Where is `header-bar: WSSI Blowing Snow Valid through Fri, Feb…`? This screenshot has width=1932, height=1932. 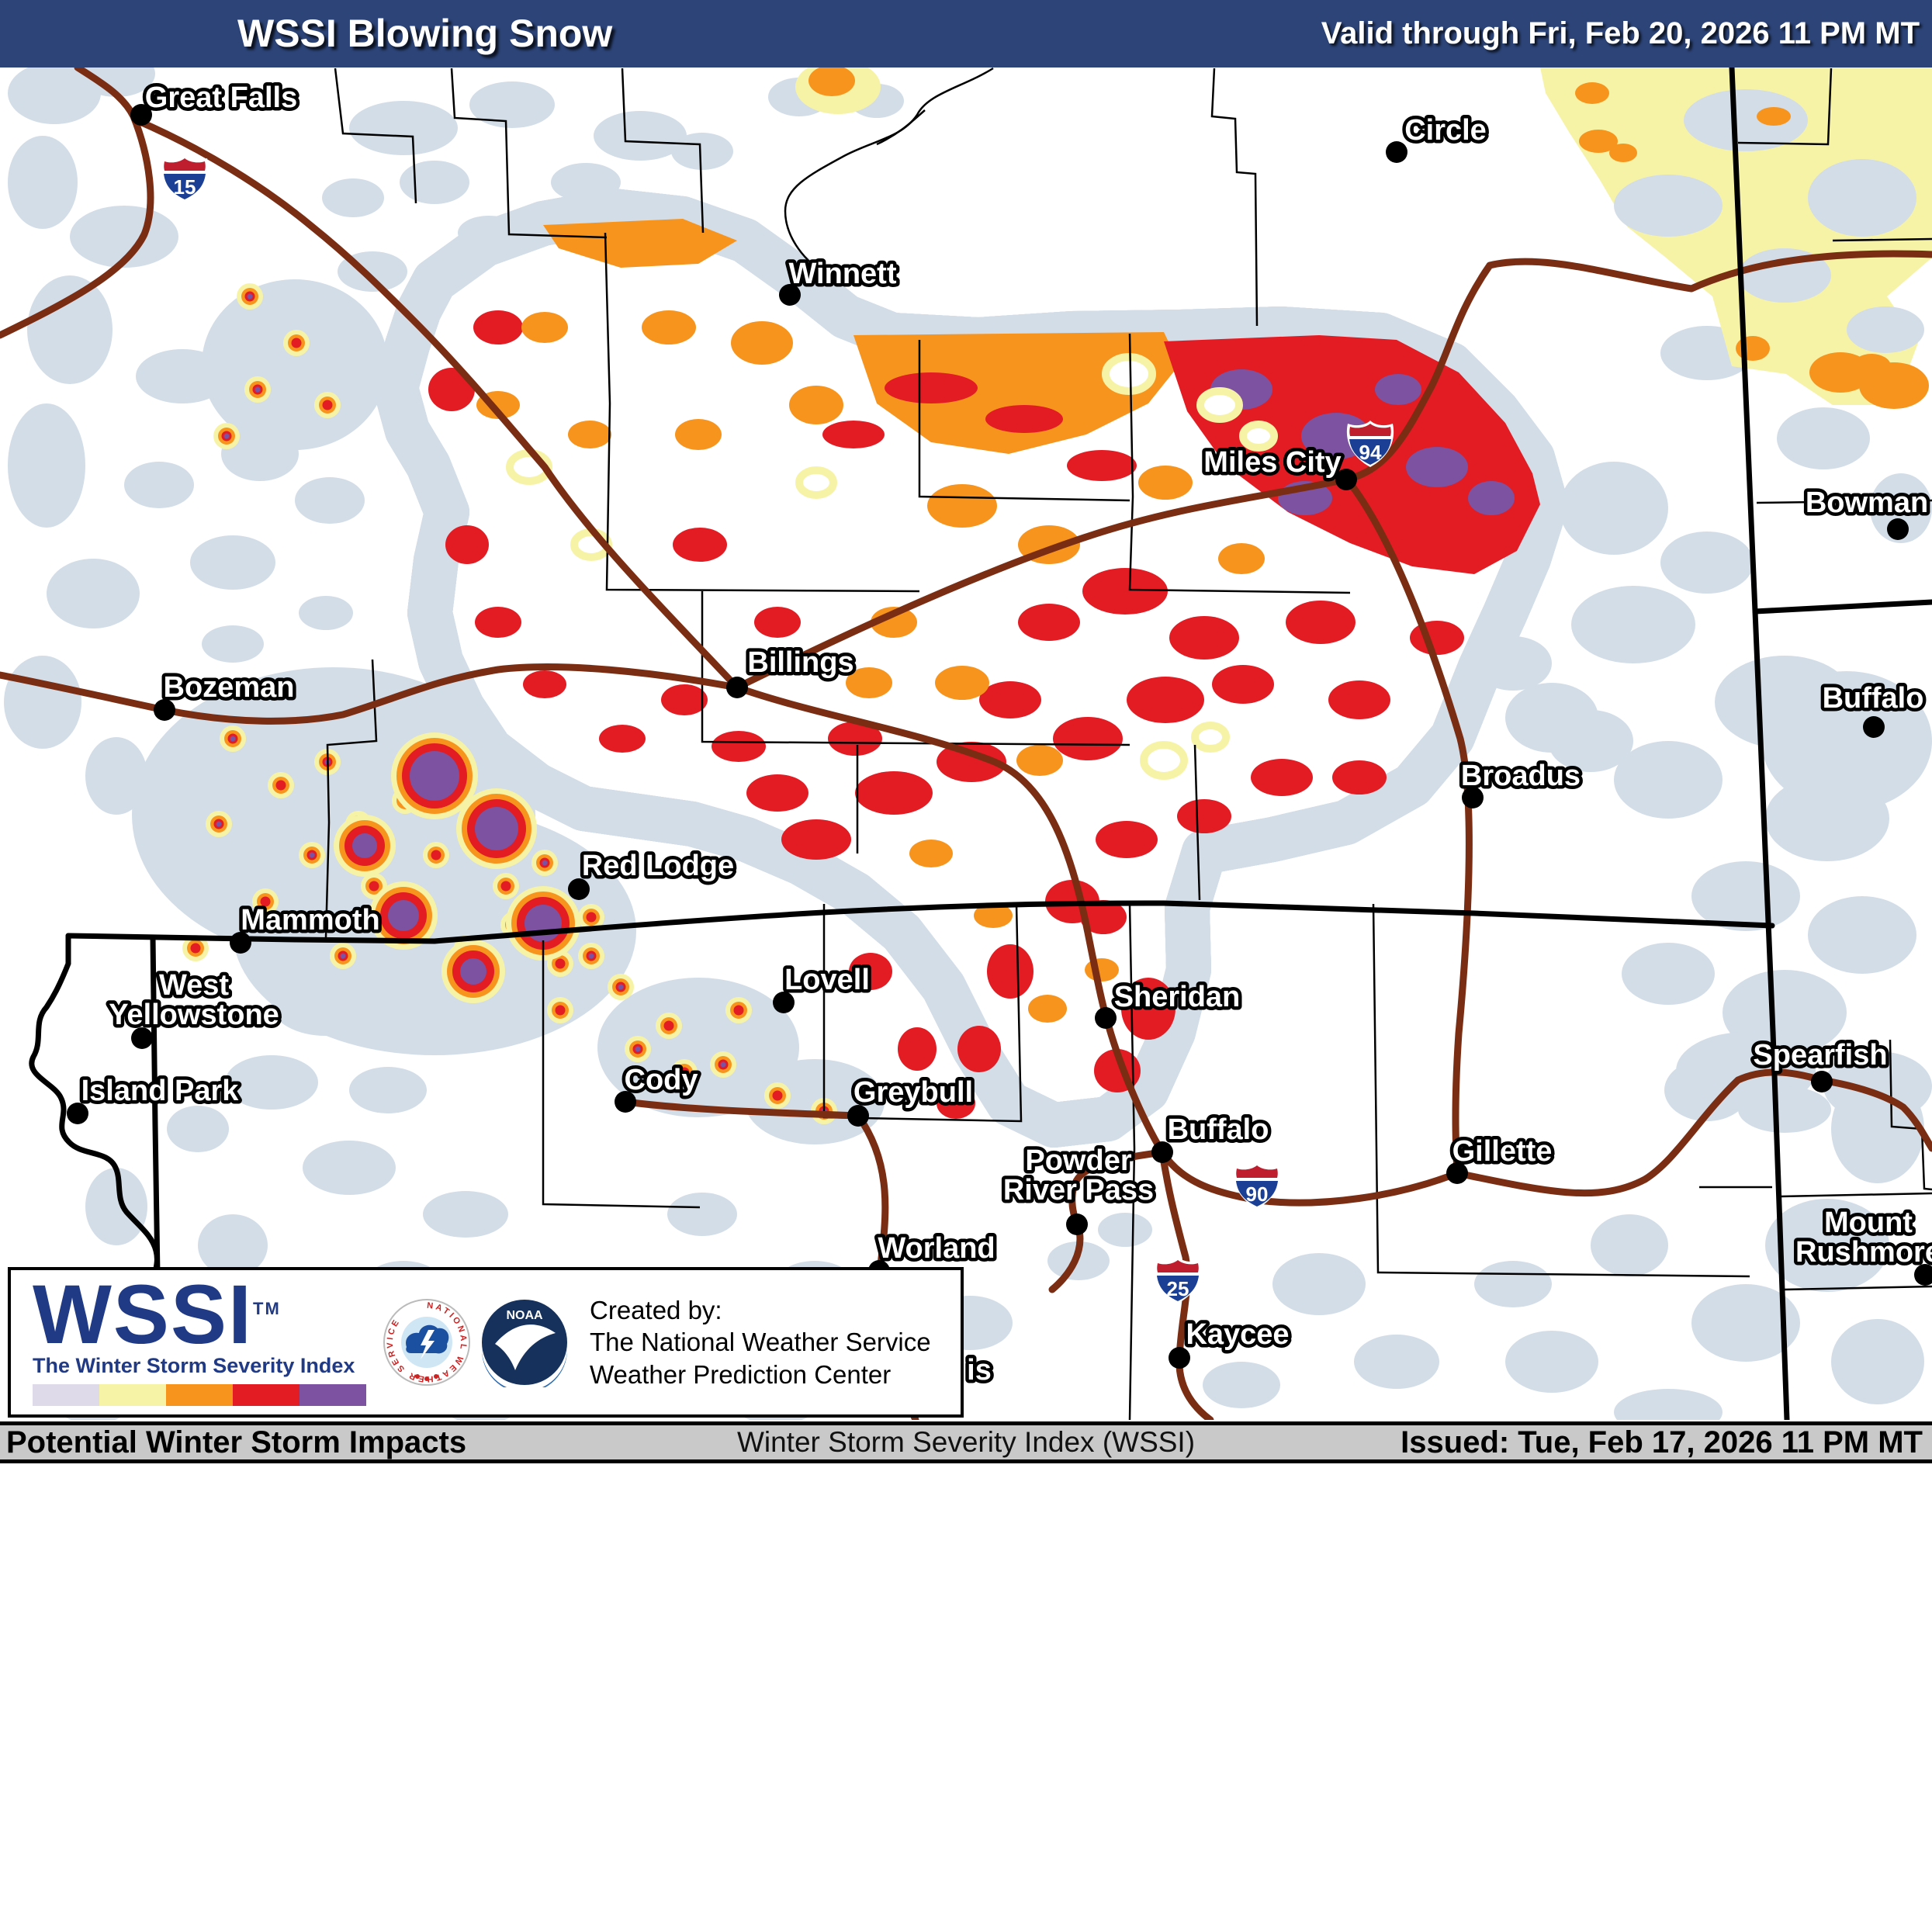 header-bar: WSSI Blowing Snow Valid through Fri, Feb… is located at coordinates (966, 34).